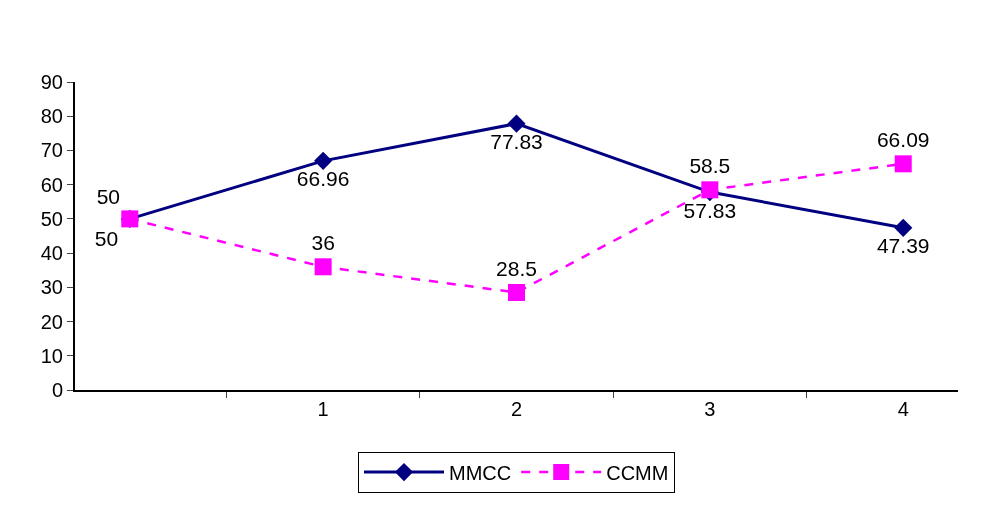  I want to click on data-label: 66.09, so click(903, 139).